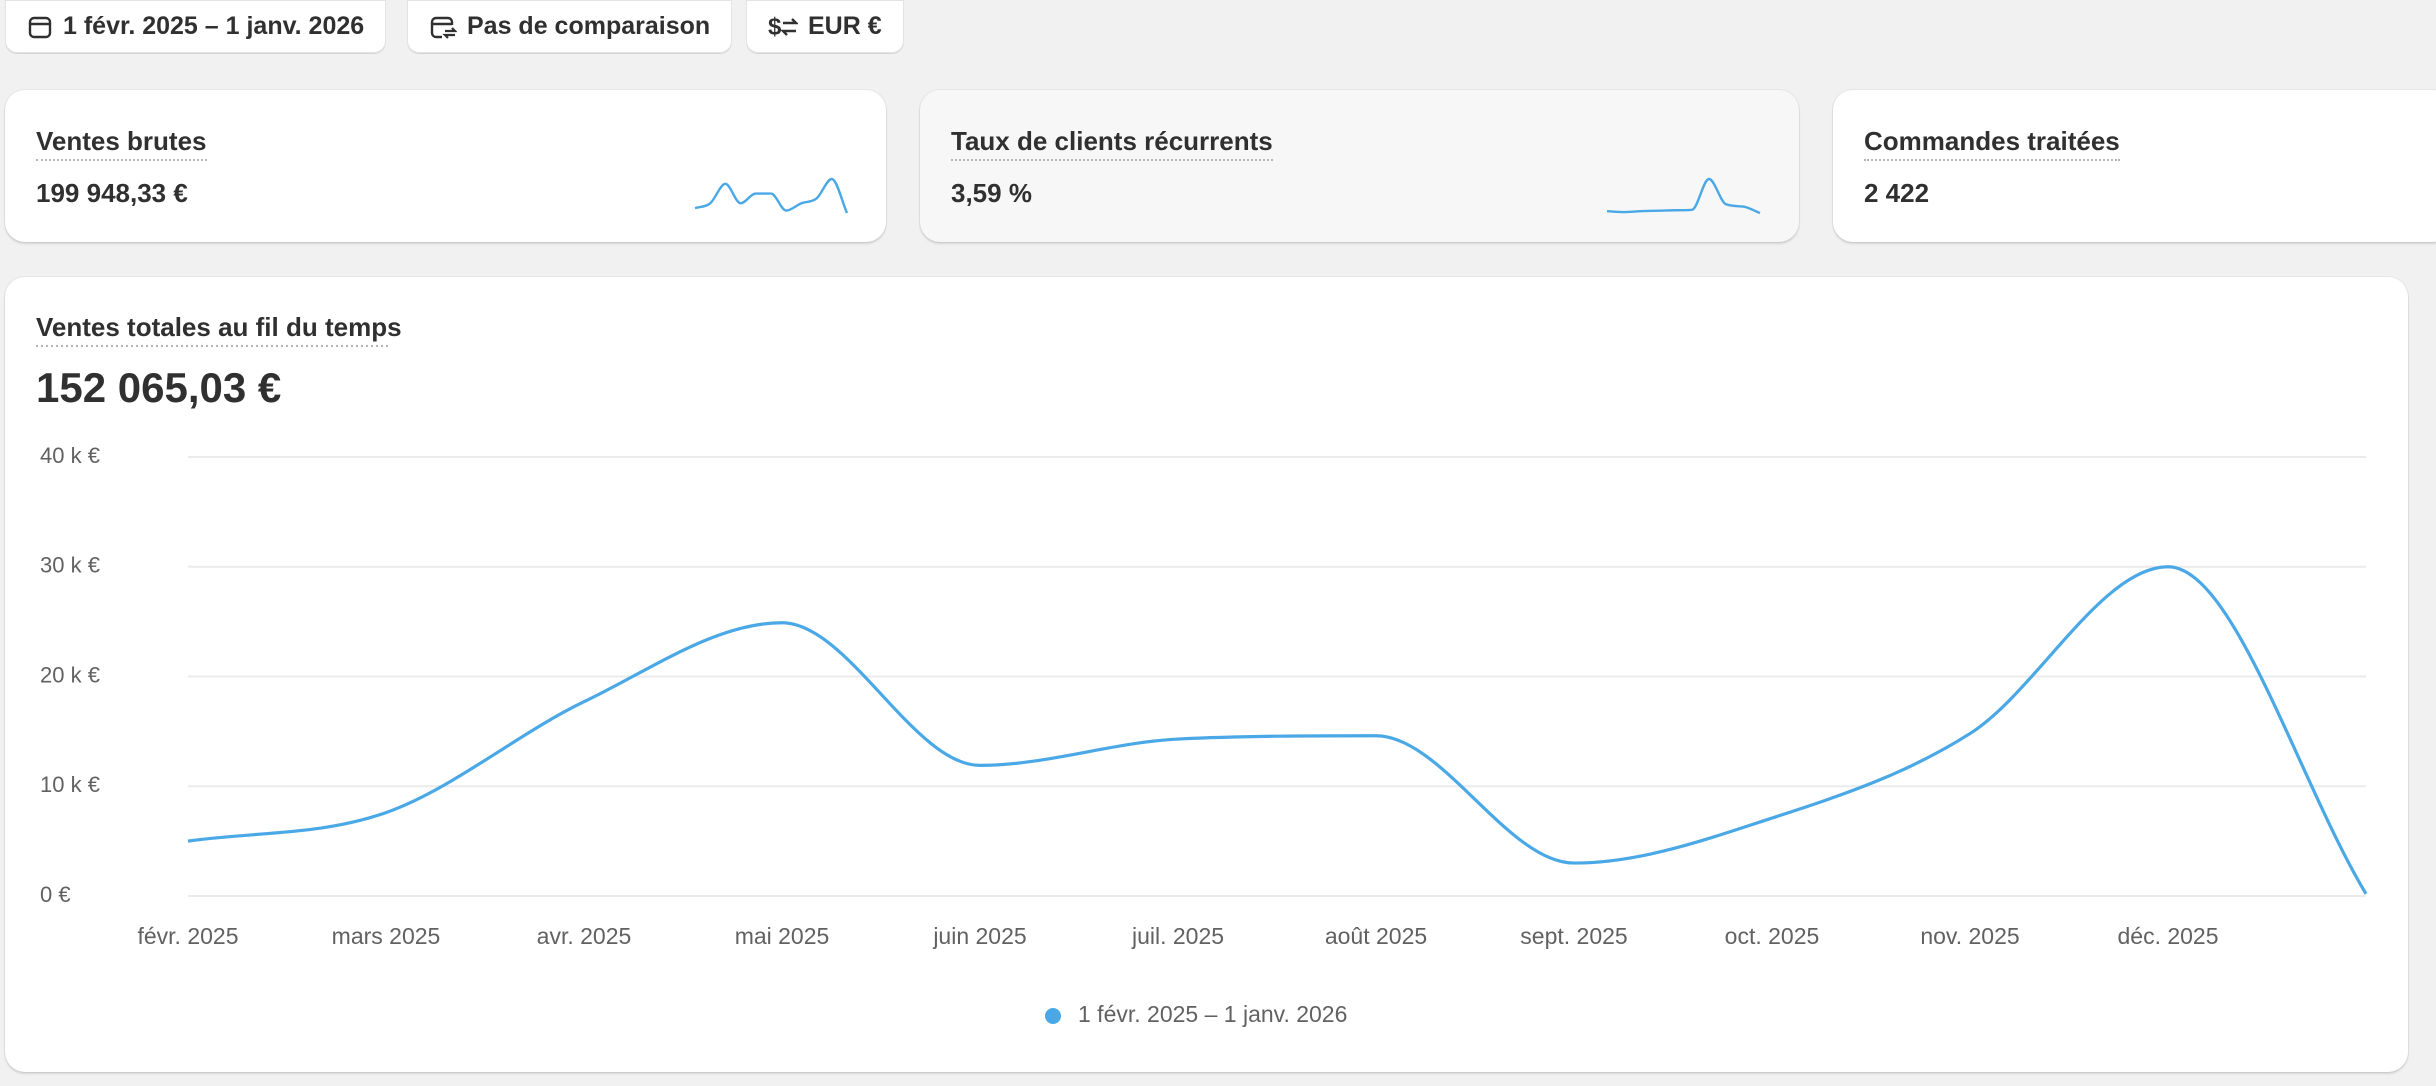 The width and height of the screenshot is (2436, 1086). Describe the element at coordinates (214, 26) in the screenshot. I see `button-label: 1 févr. 2025 – 1 janv. 2026` at that location.